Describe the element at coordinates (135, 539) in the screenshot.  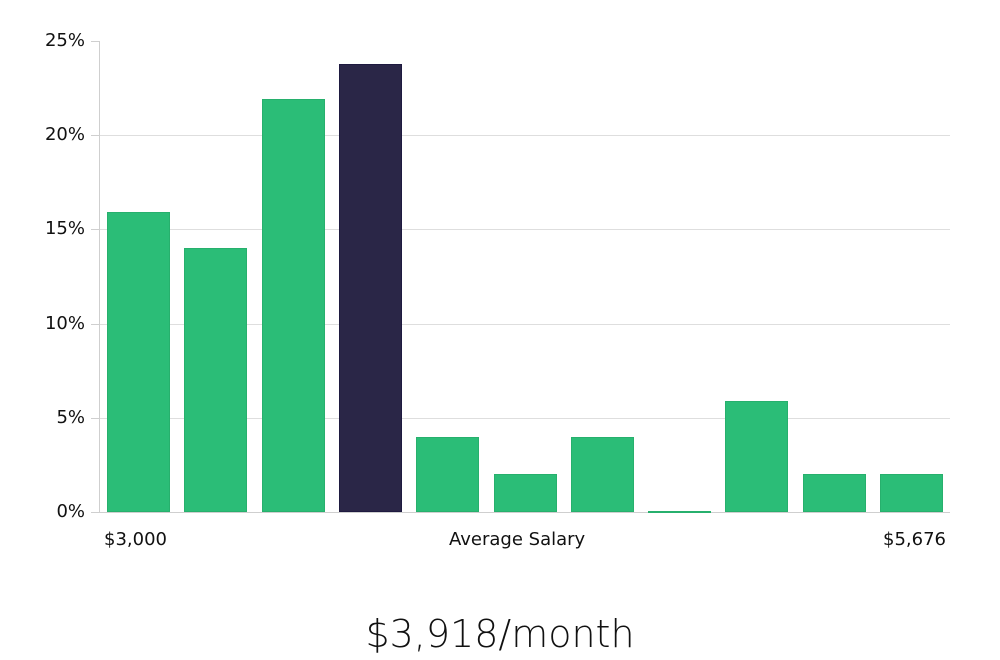
I see `x-axis-min-label: $3,000` at that location.